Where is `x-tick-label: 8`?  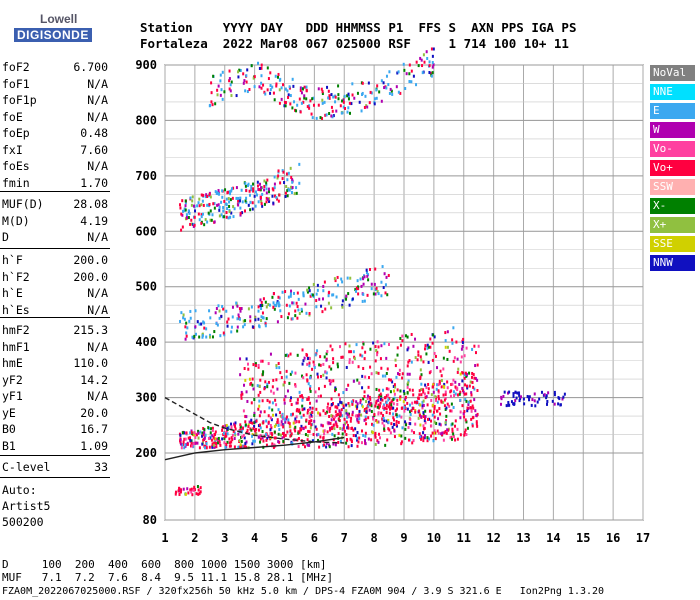
x-tick-label: 8 is located at coordinates (374, 538).